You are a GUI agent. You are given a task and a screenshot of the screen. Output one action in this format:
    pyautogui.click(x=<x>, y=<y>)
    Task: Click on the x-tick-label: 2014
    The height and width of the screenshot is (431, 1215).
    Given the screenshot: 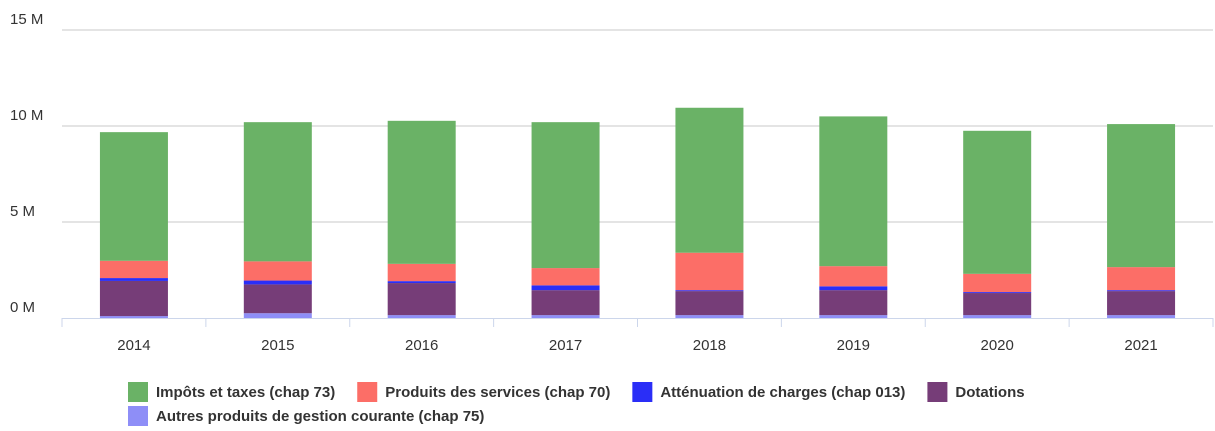 What is the action you would take?
    pyautogui.click(x=133, y=345)
    